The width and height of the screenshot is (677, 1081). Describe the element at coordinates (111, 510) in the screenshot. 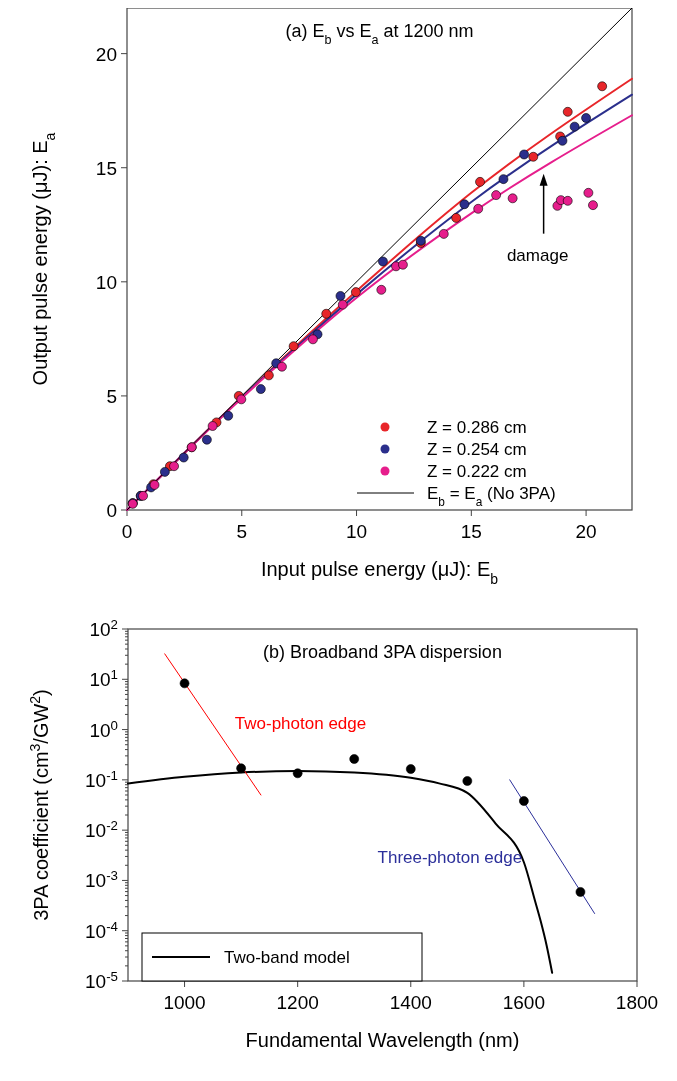

I see `y-tick-label: 0` at that location.